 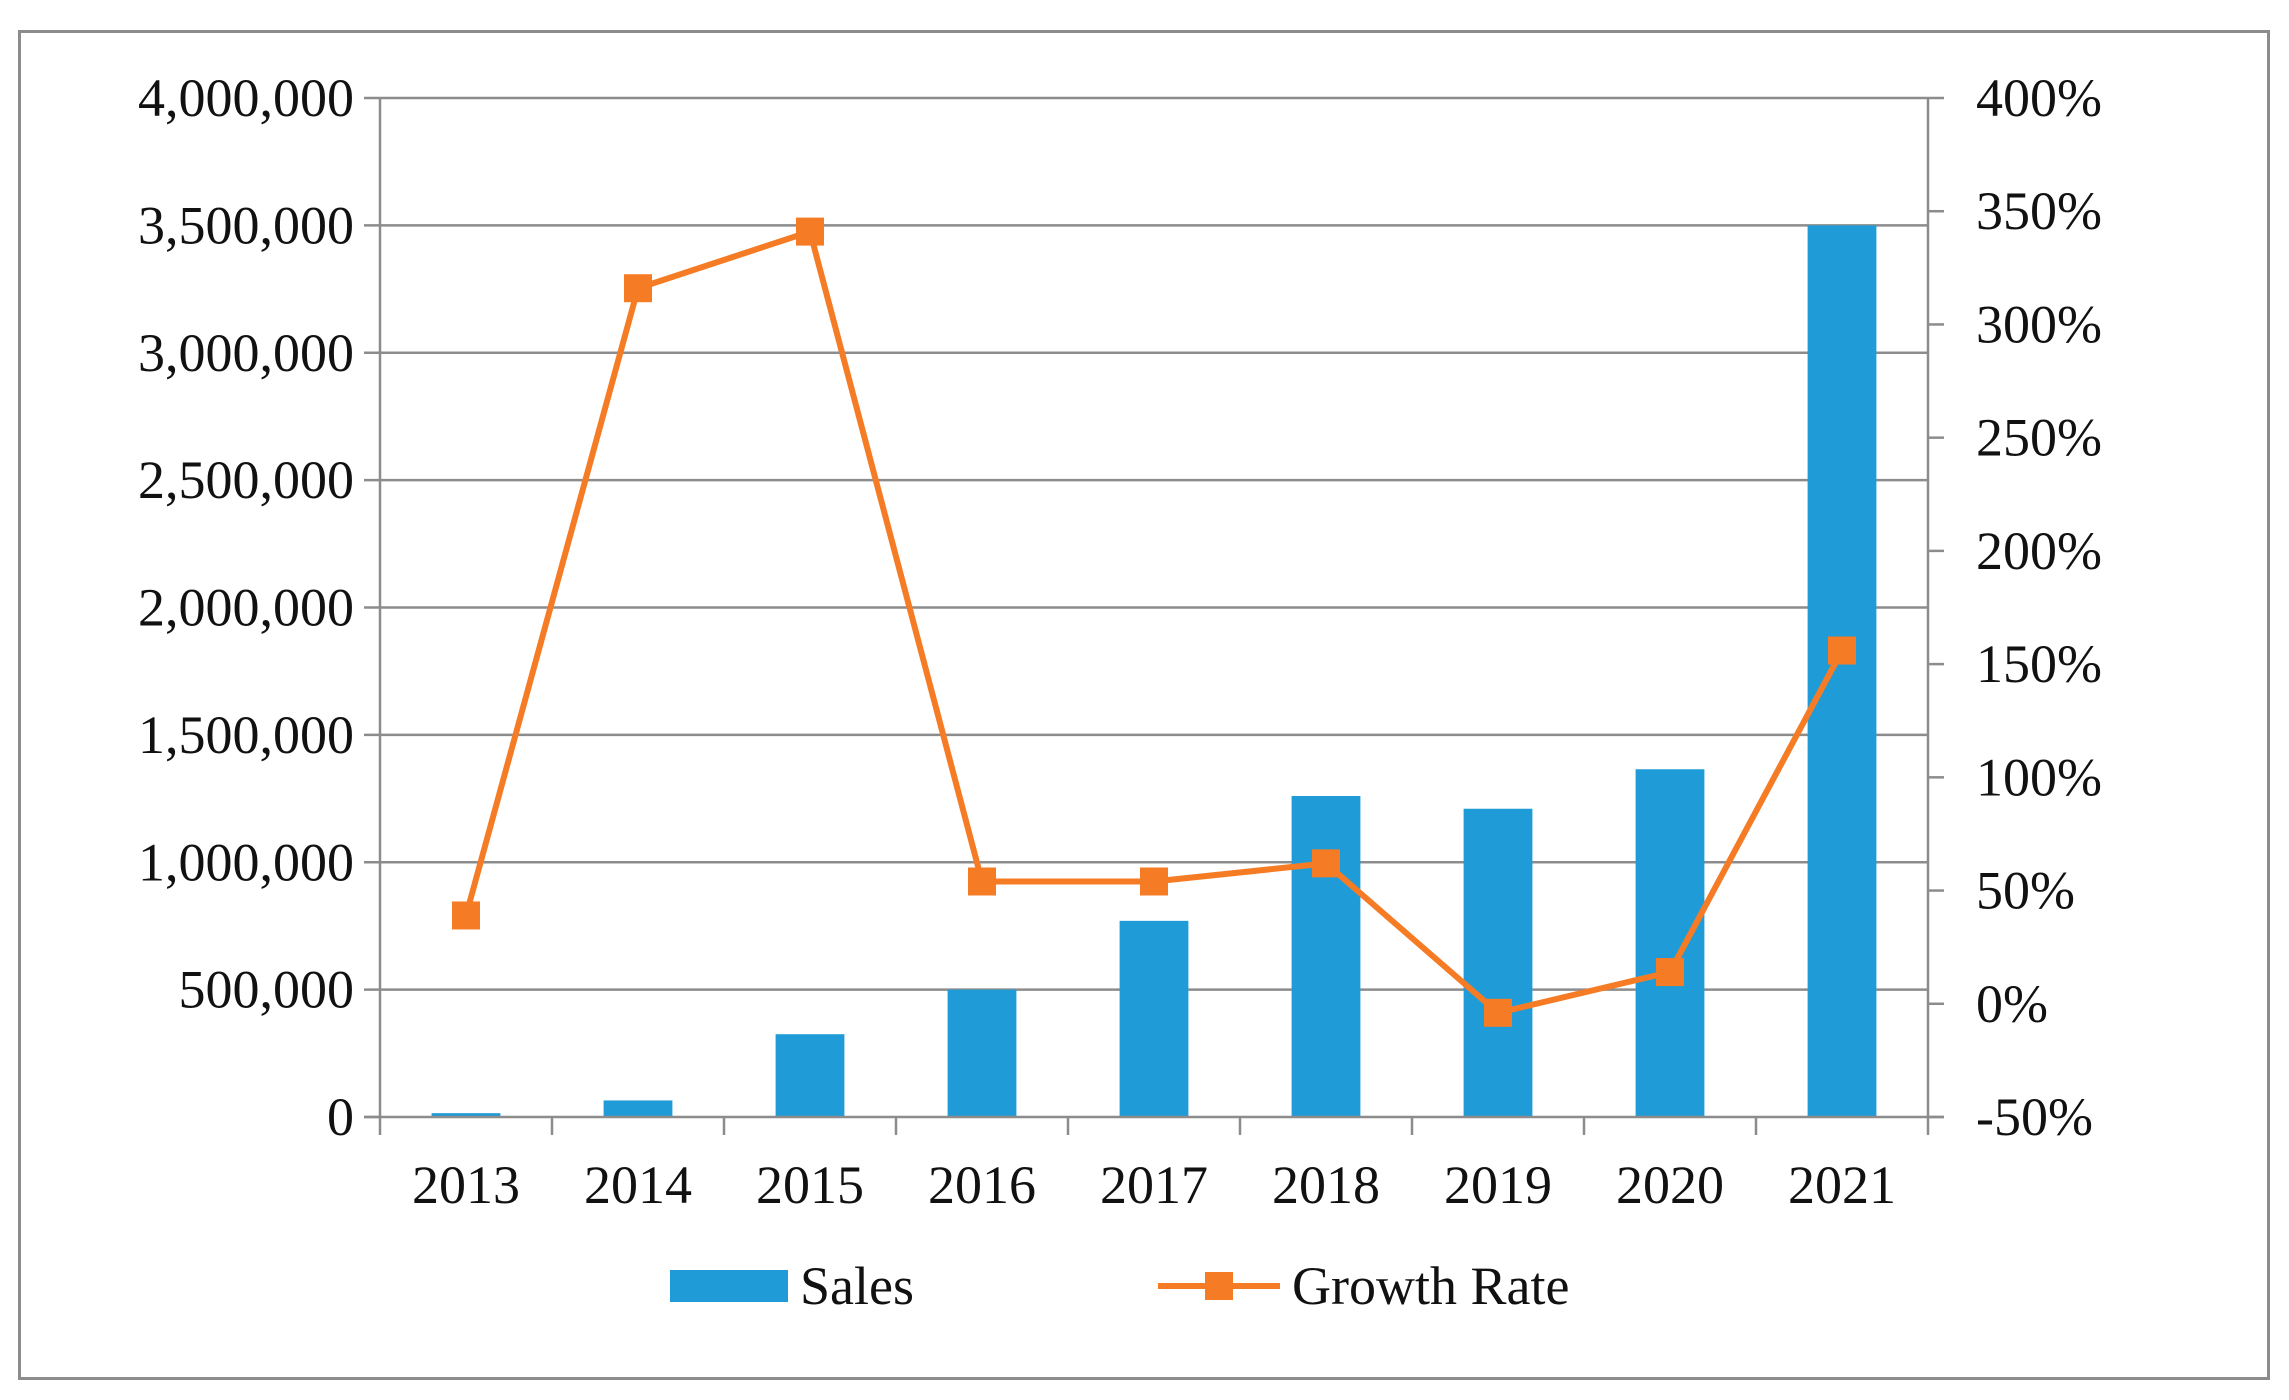 I want to click on x-tick-label: 2015, so click(x=810, y=1185).